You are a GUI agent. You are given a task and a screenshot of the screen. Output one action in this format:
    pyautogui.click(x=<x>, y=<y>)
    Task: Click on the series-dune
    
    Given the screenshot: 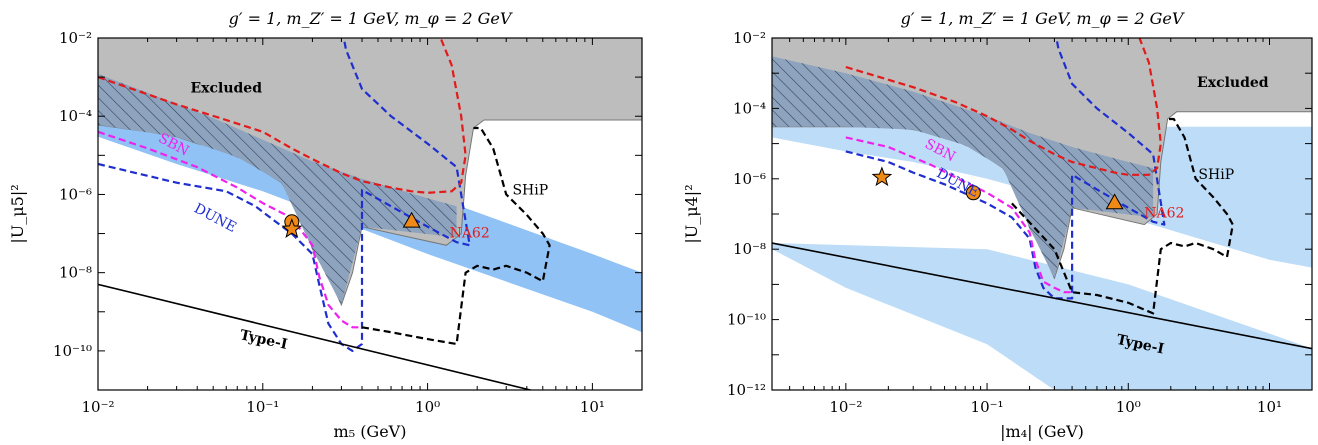 What is the action you would take?
    pyautogui.click(x=1005, y=169)
    